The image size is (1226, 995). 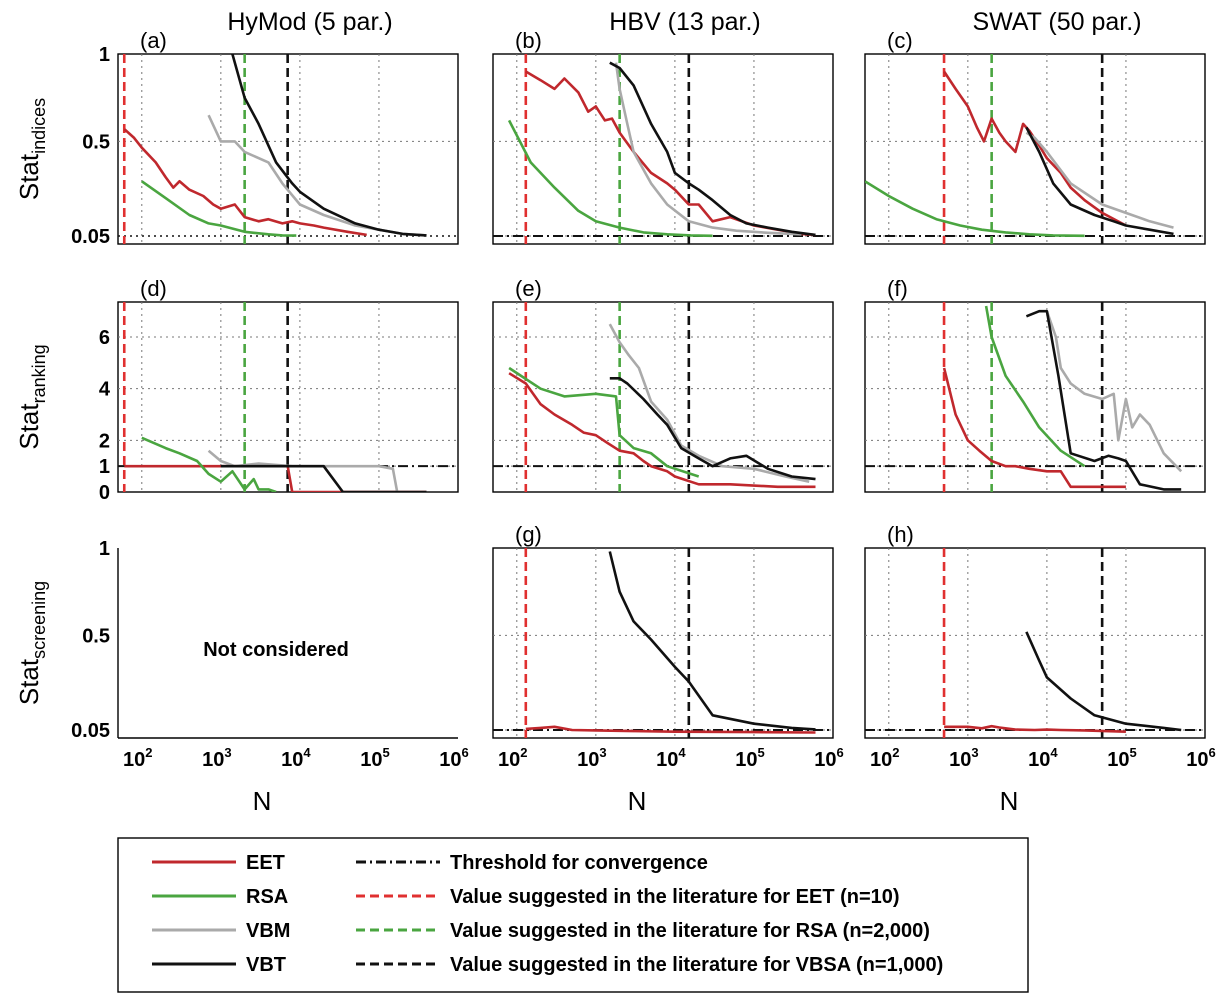 What do you see at coordinates (105, 390) in the screenshot?
I see `y-tick-label: 4` at bounding box center [105, 390].